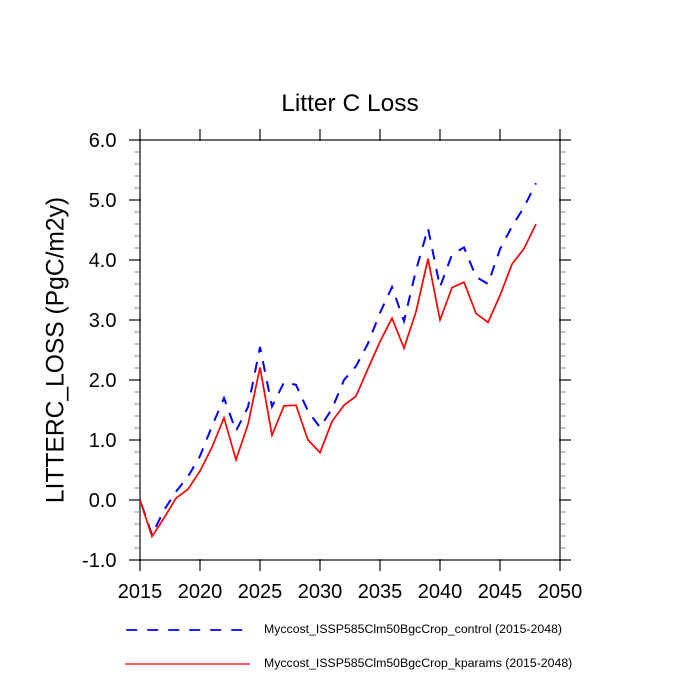  What do you see at coordinates (260, 592) in the screenshot?
I see `svg-text: 2025` at bounding box center [260, 592].